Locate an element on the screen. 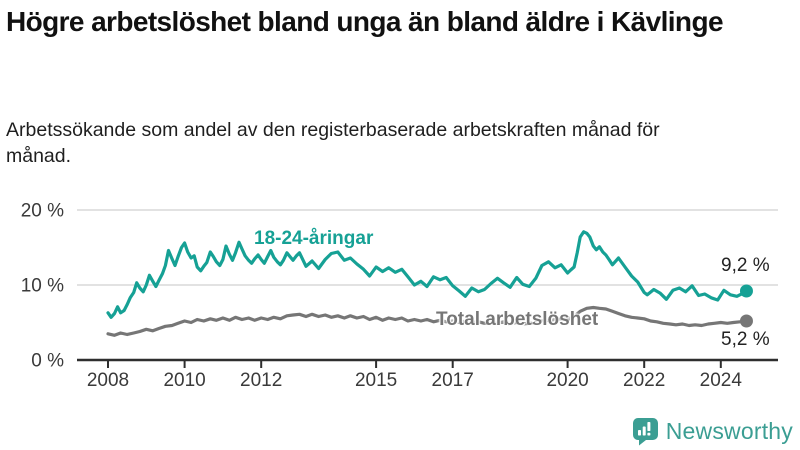 The height and width of the screenshot is (450, 800). x-axis-tick-label: 2017 is located at coordinates (453, 380).